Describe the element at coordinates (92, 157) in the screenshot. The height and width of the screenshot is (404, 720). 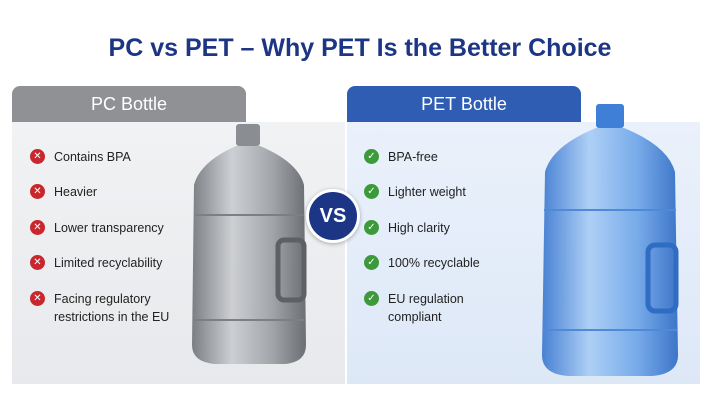
I see `item-text: Contains BPA` at that location.